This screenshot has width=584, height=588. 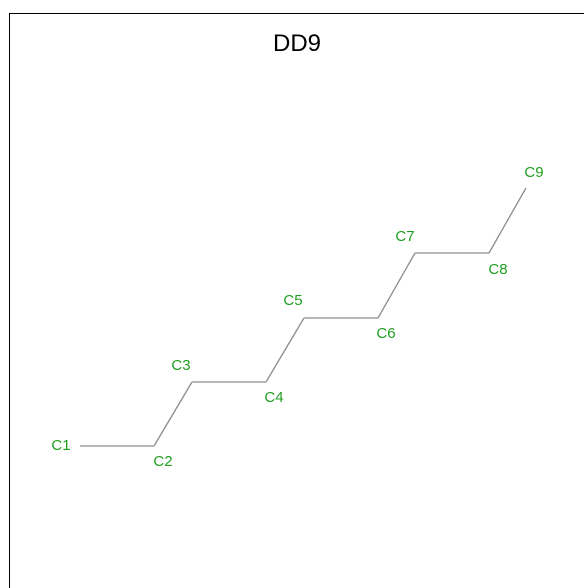 I want to click on bond-c8-c9, so click(x=507, y=220).